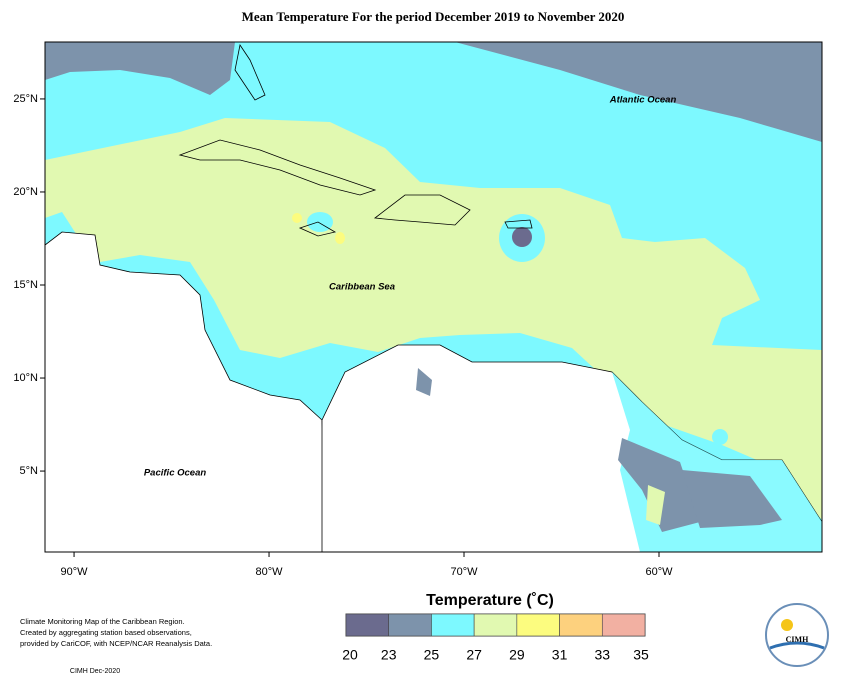  What do you see at coordinates (787, 625) in the screenshot?
I see `logo-sun` at bounding box center [787, 625].